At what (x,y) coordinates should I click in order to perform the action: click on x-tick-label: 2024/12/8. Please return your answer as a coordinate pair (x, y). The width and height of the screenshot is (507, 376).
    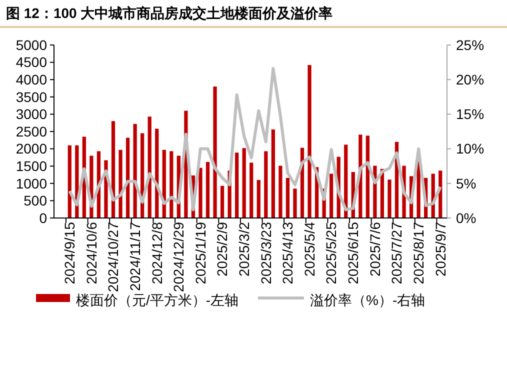
    Looking at the image, I should click on (156, 253).